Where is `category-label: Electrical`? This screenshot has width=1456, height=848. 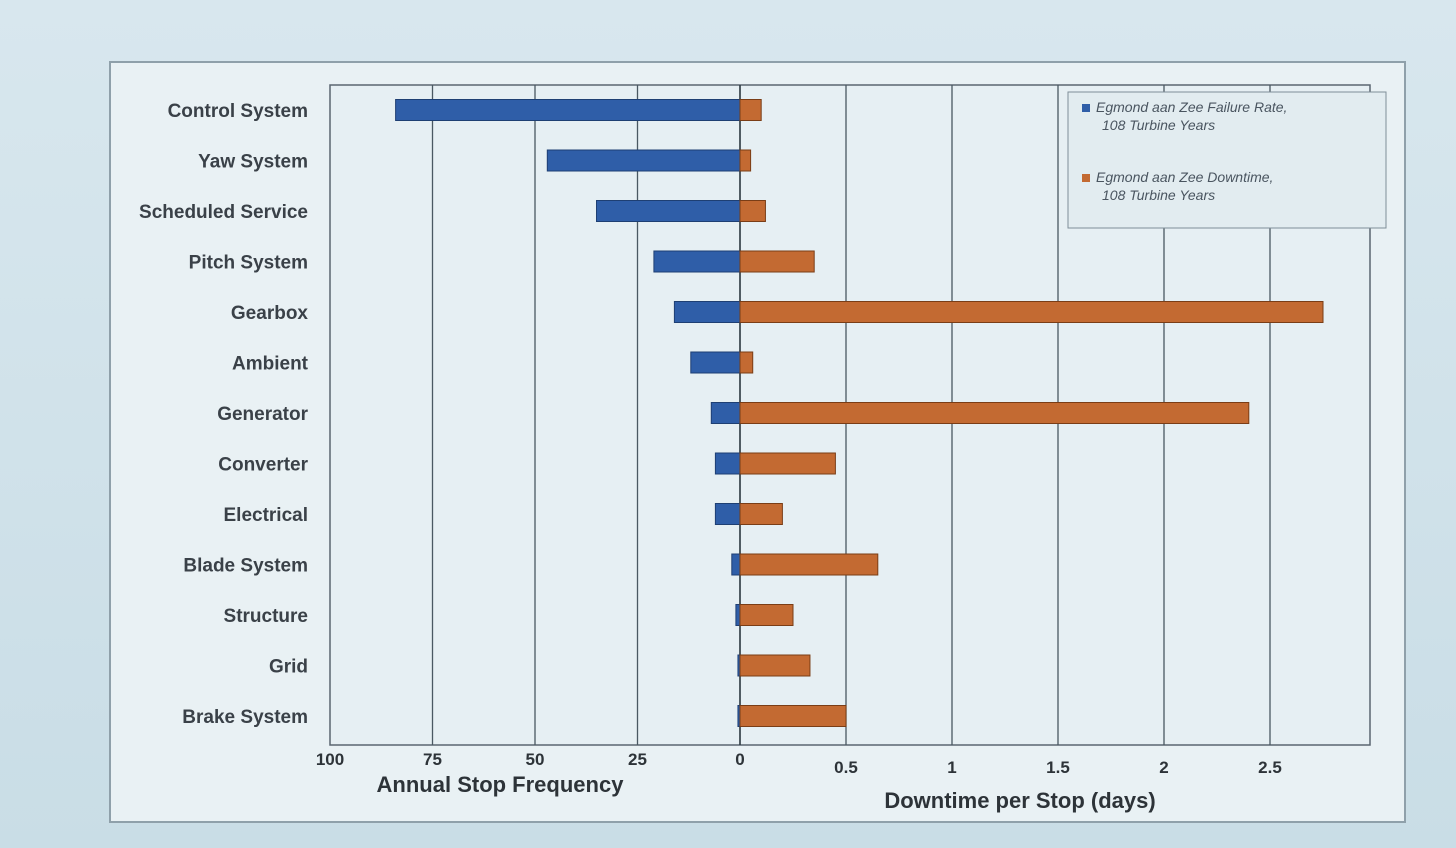 category-label: Electrical is located at coordinates (266, 515).